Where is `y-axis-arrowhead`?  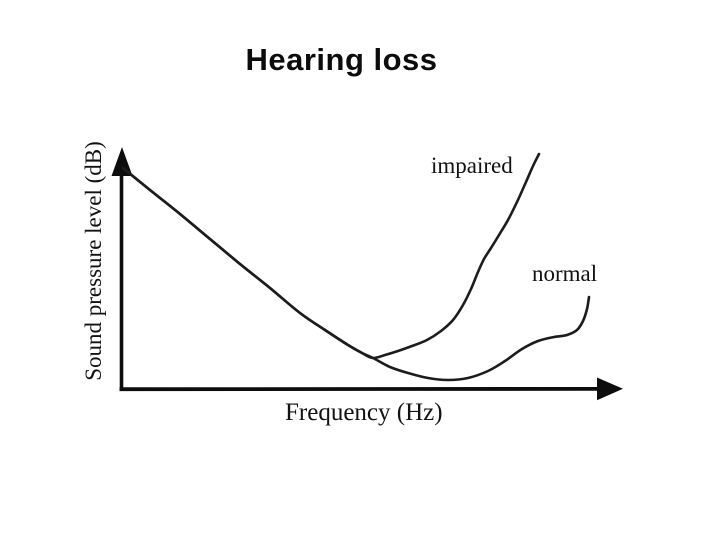
y-axis-arrowhead is located at coordinates (122, 161).